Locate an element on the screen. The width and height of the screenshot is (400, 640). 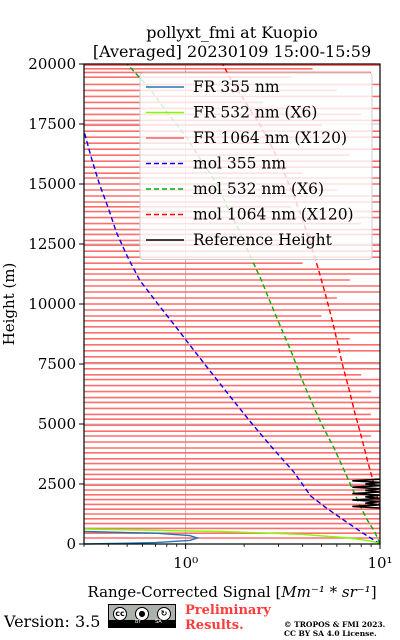
legend-label-3: mol 355 nm is located at coordinates (239, 164).